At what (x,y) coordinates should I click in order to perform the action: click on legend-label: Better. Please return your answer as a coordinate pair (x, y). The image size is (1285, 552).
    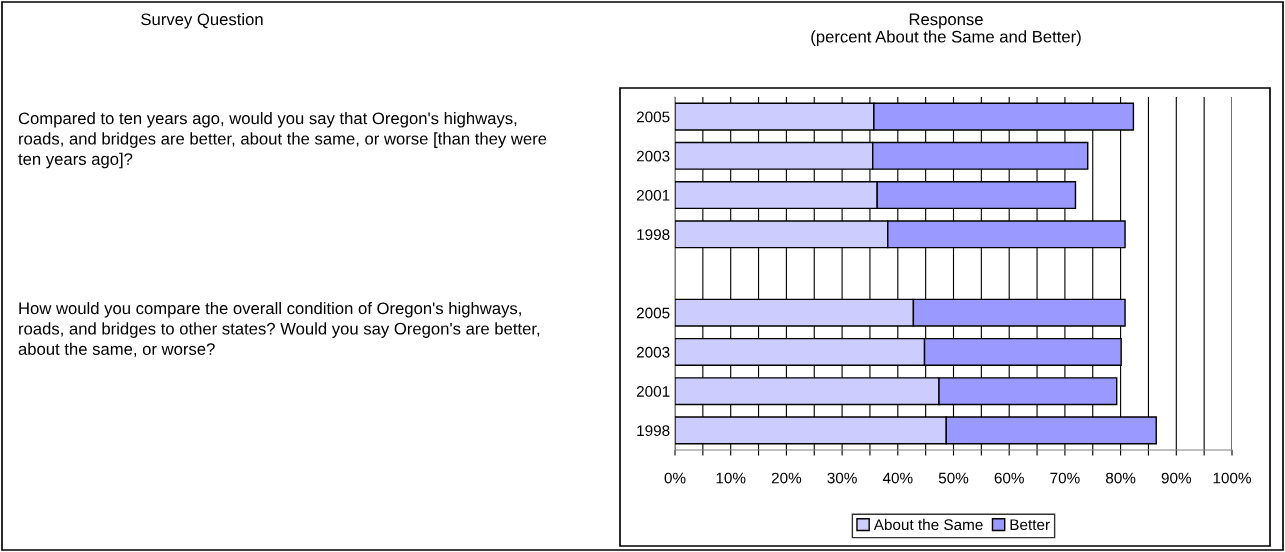
    Looking at the image, I should click on (1030, 525).